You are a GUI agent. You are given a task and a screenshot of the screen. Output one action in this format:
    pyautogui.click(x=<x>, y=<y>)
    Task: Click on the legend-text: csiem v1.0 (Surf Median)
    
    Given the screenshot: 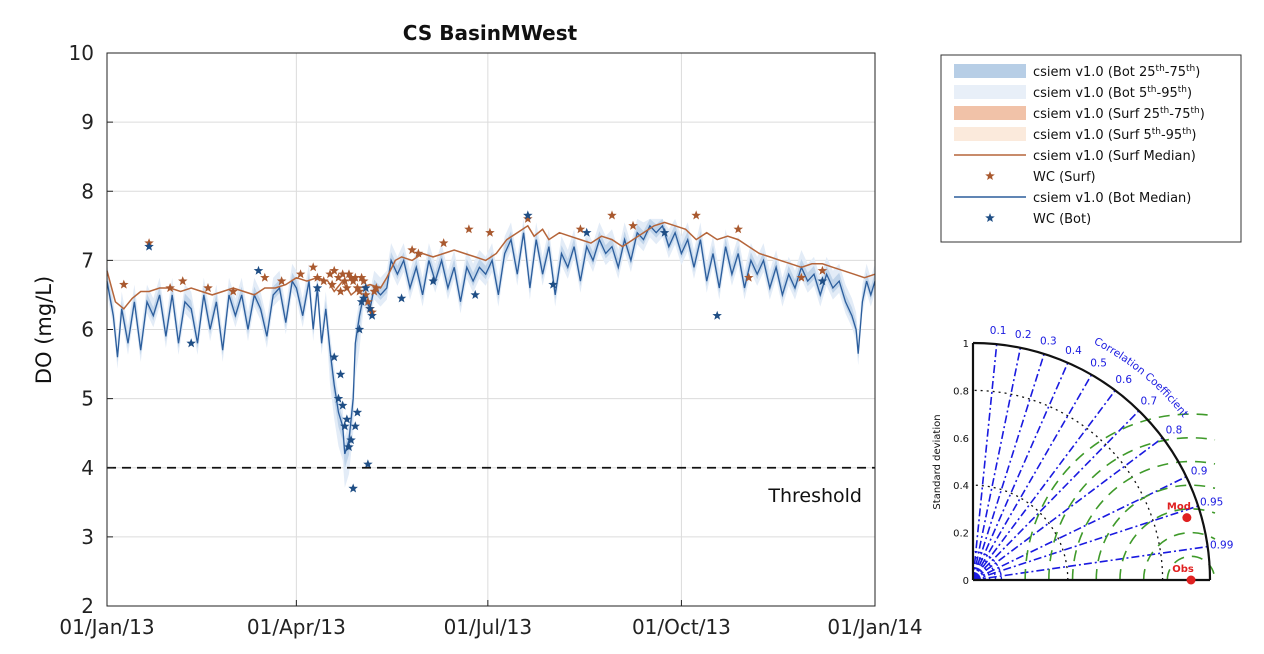 What is the action you would take?
    pyautogui.click(x=1114, y=156)
    